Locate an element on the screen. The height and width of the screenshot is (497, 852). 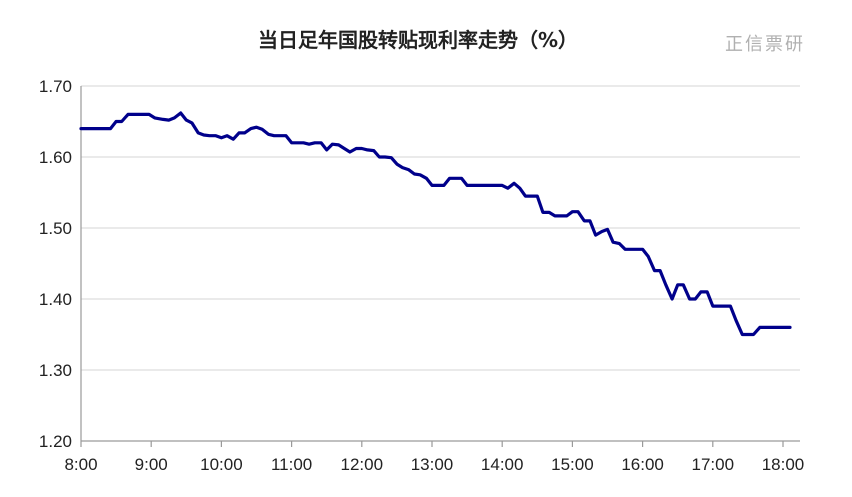
chart-title: 当日足年国股转贴现利率走势（%） is located at coordinates (418, 40).